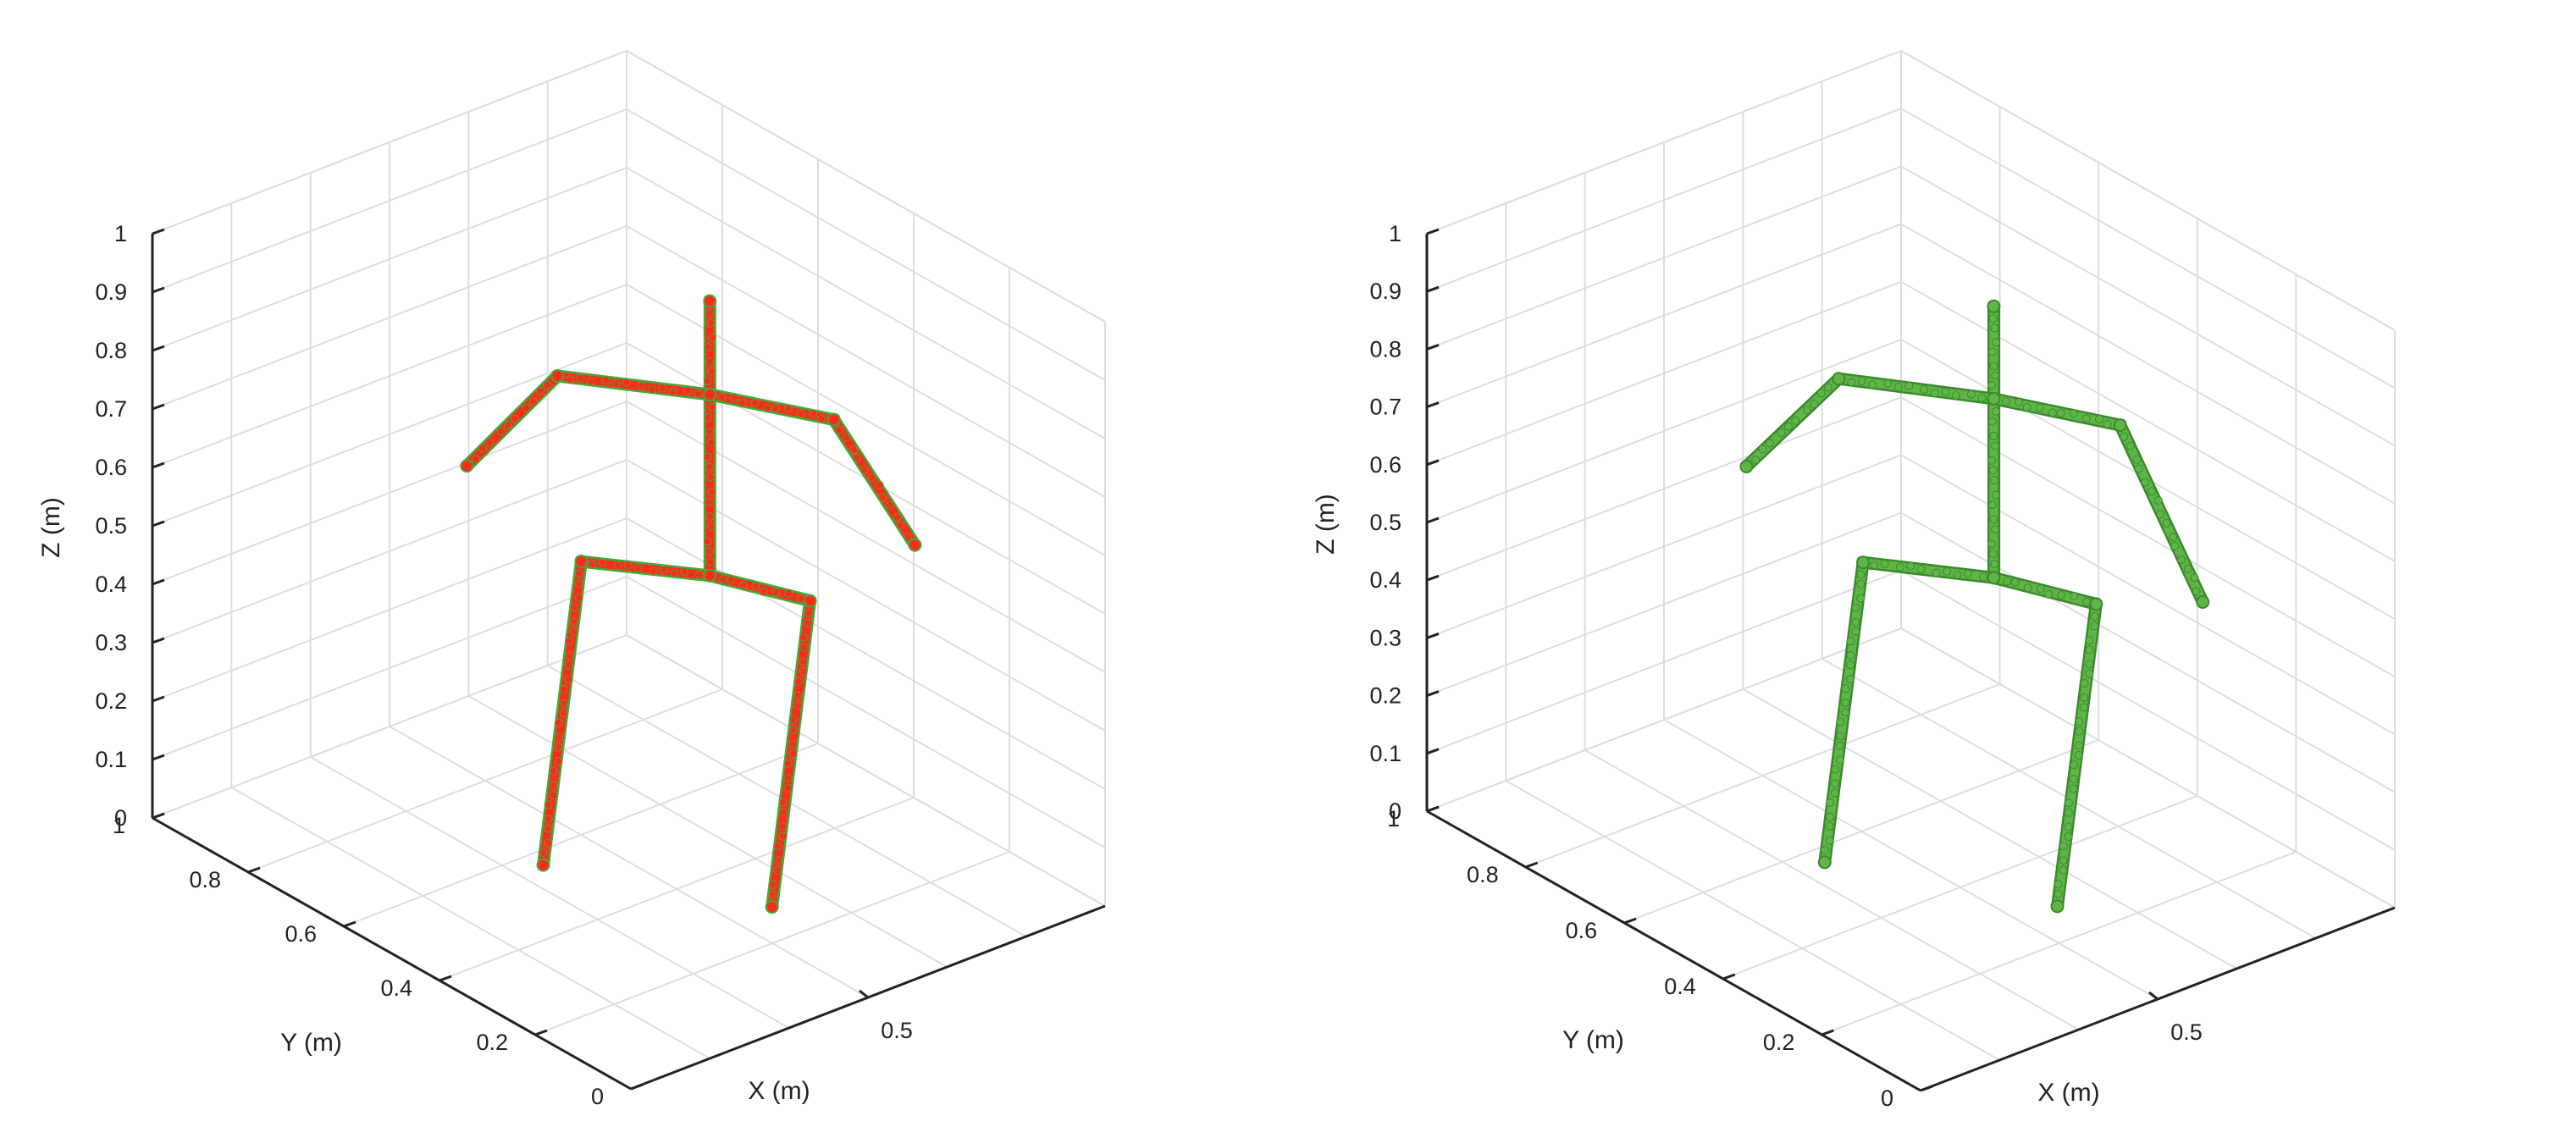 This screenshot has height=1138, width=2576. What do you see at coordinates (1385, 465) in the screenshot?
I see `z-tick-label: 0.6` at bounding box center [1385, 465].